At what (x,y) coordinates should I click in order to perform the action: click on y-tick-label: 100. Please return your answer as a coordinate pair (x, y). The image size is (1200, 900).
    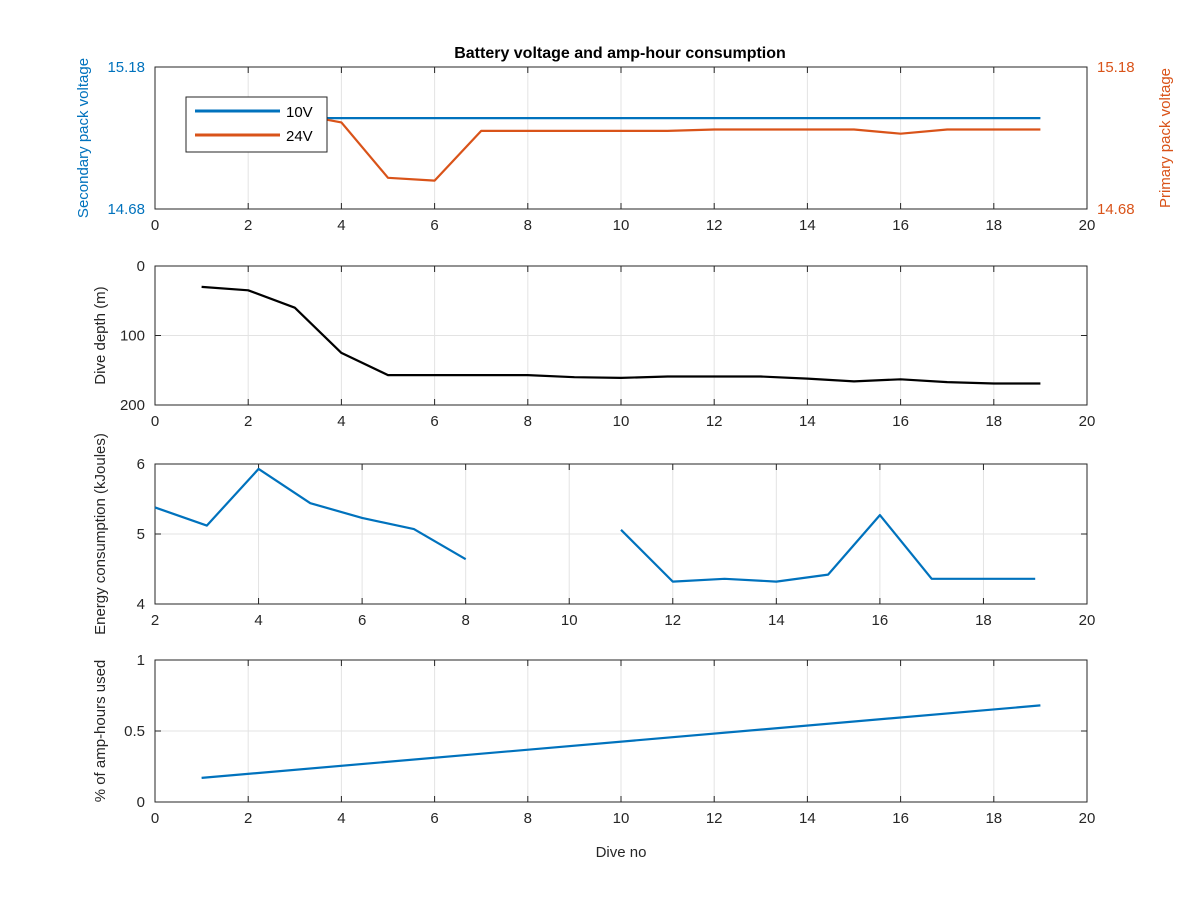
    Looking at the image, I should click on (132, 336).